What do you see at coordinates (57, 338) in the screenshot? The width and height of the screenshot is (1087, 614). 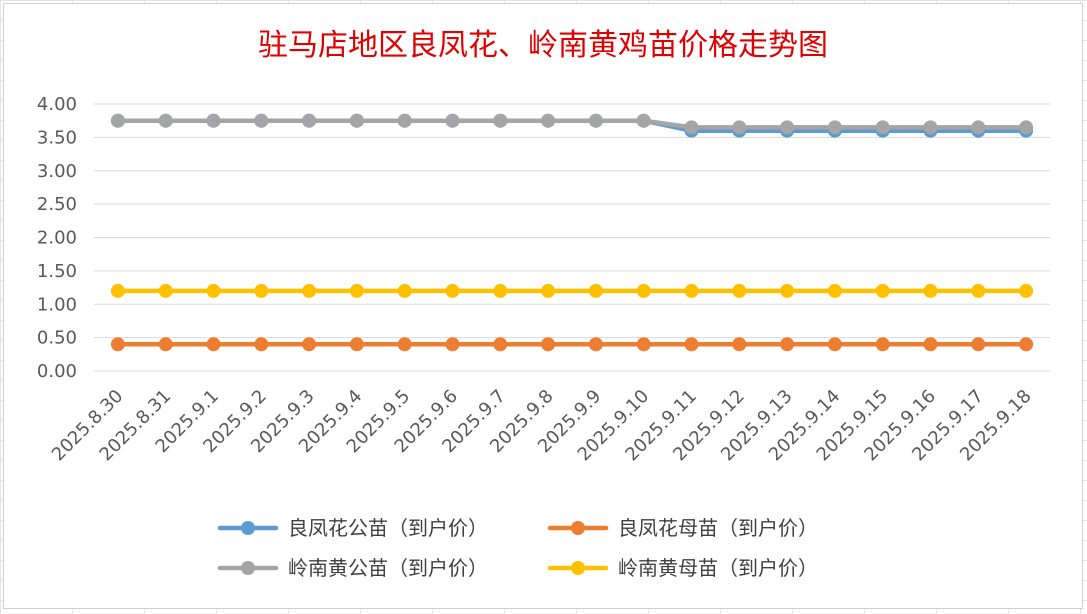 I see `y-tick-label: 0.50` at bounding box center [57, 338].